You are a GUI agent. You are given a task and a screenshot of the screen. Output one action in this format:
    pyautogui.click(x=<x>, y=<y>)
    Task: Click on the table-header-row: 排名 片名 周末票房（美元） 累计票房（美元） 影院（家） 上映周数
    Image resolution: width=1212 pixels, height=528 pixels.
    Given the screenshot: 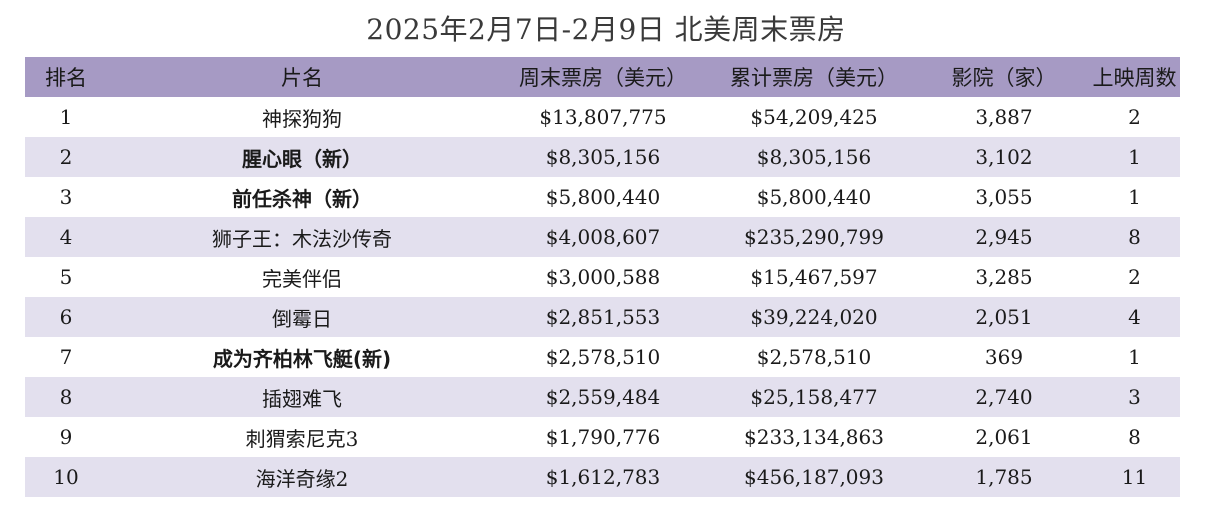 What is the action you would take?
    pyautogui.click(x=602, y=77)
    